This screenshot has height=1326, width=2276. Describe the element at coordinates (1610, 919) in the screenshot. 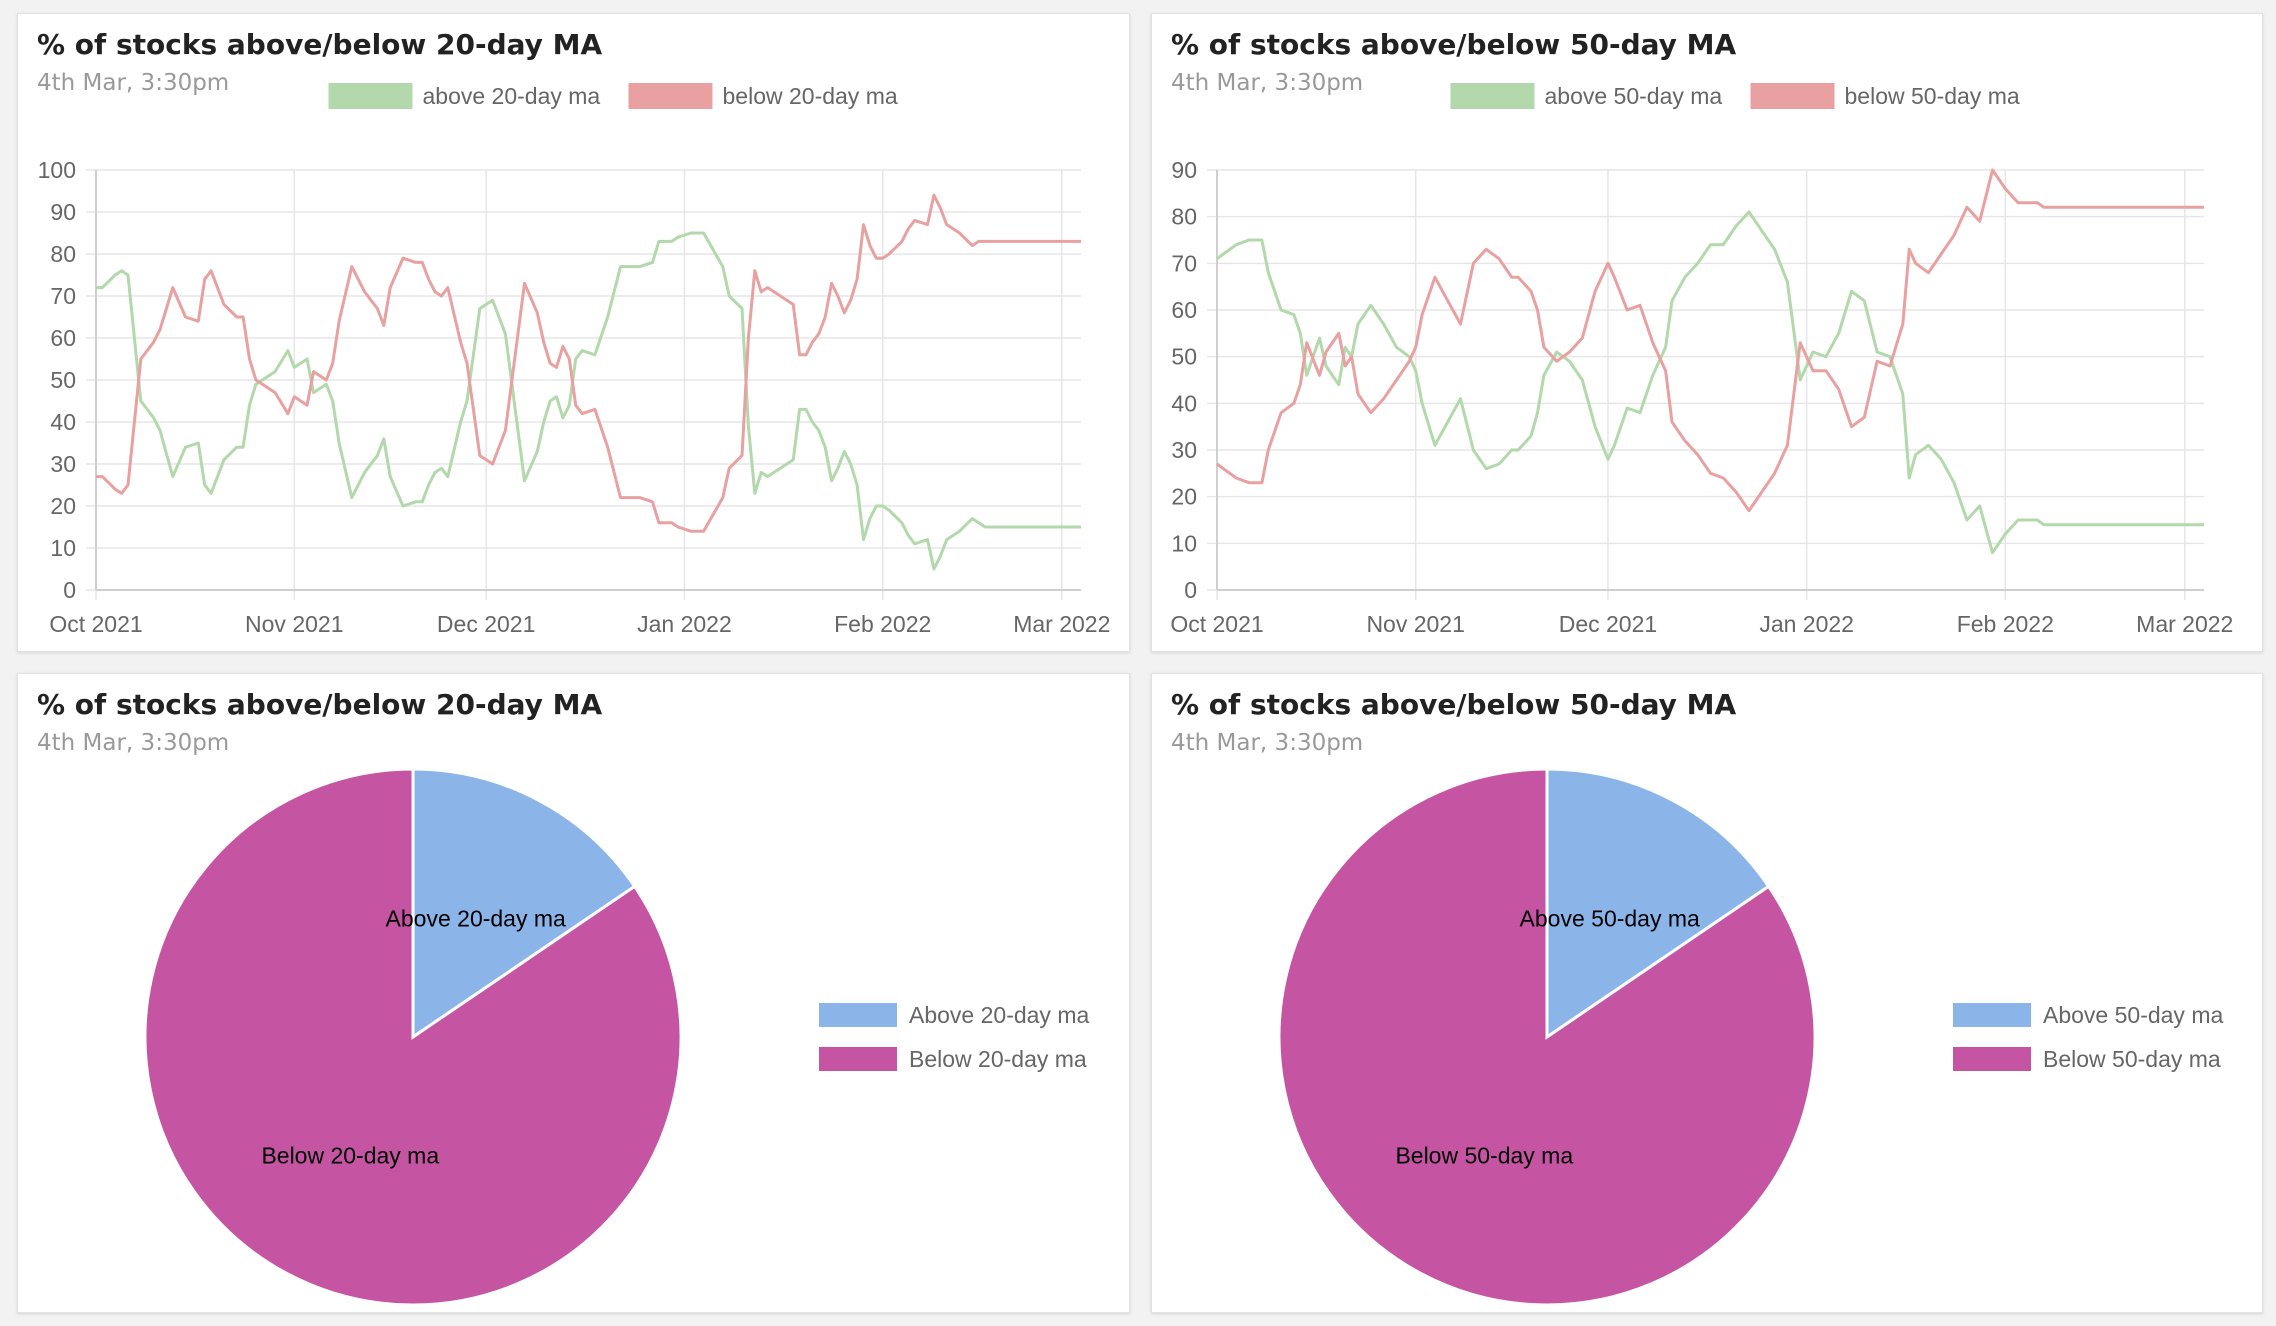

I see `slice-label: Above 50-day ma` at that location.